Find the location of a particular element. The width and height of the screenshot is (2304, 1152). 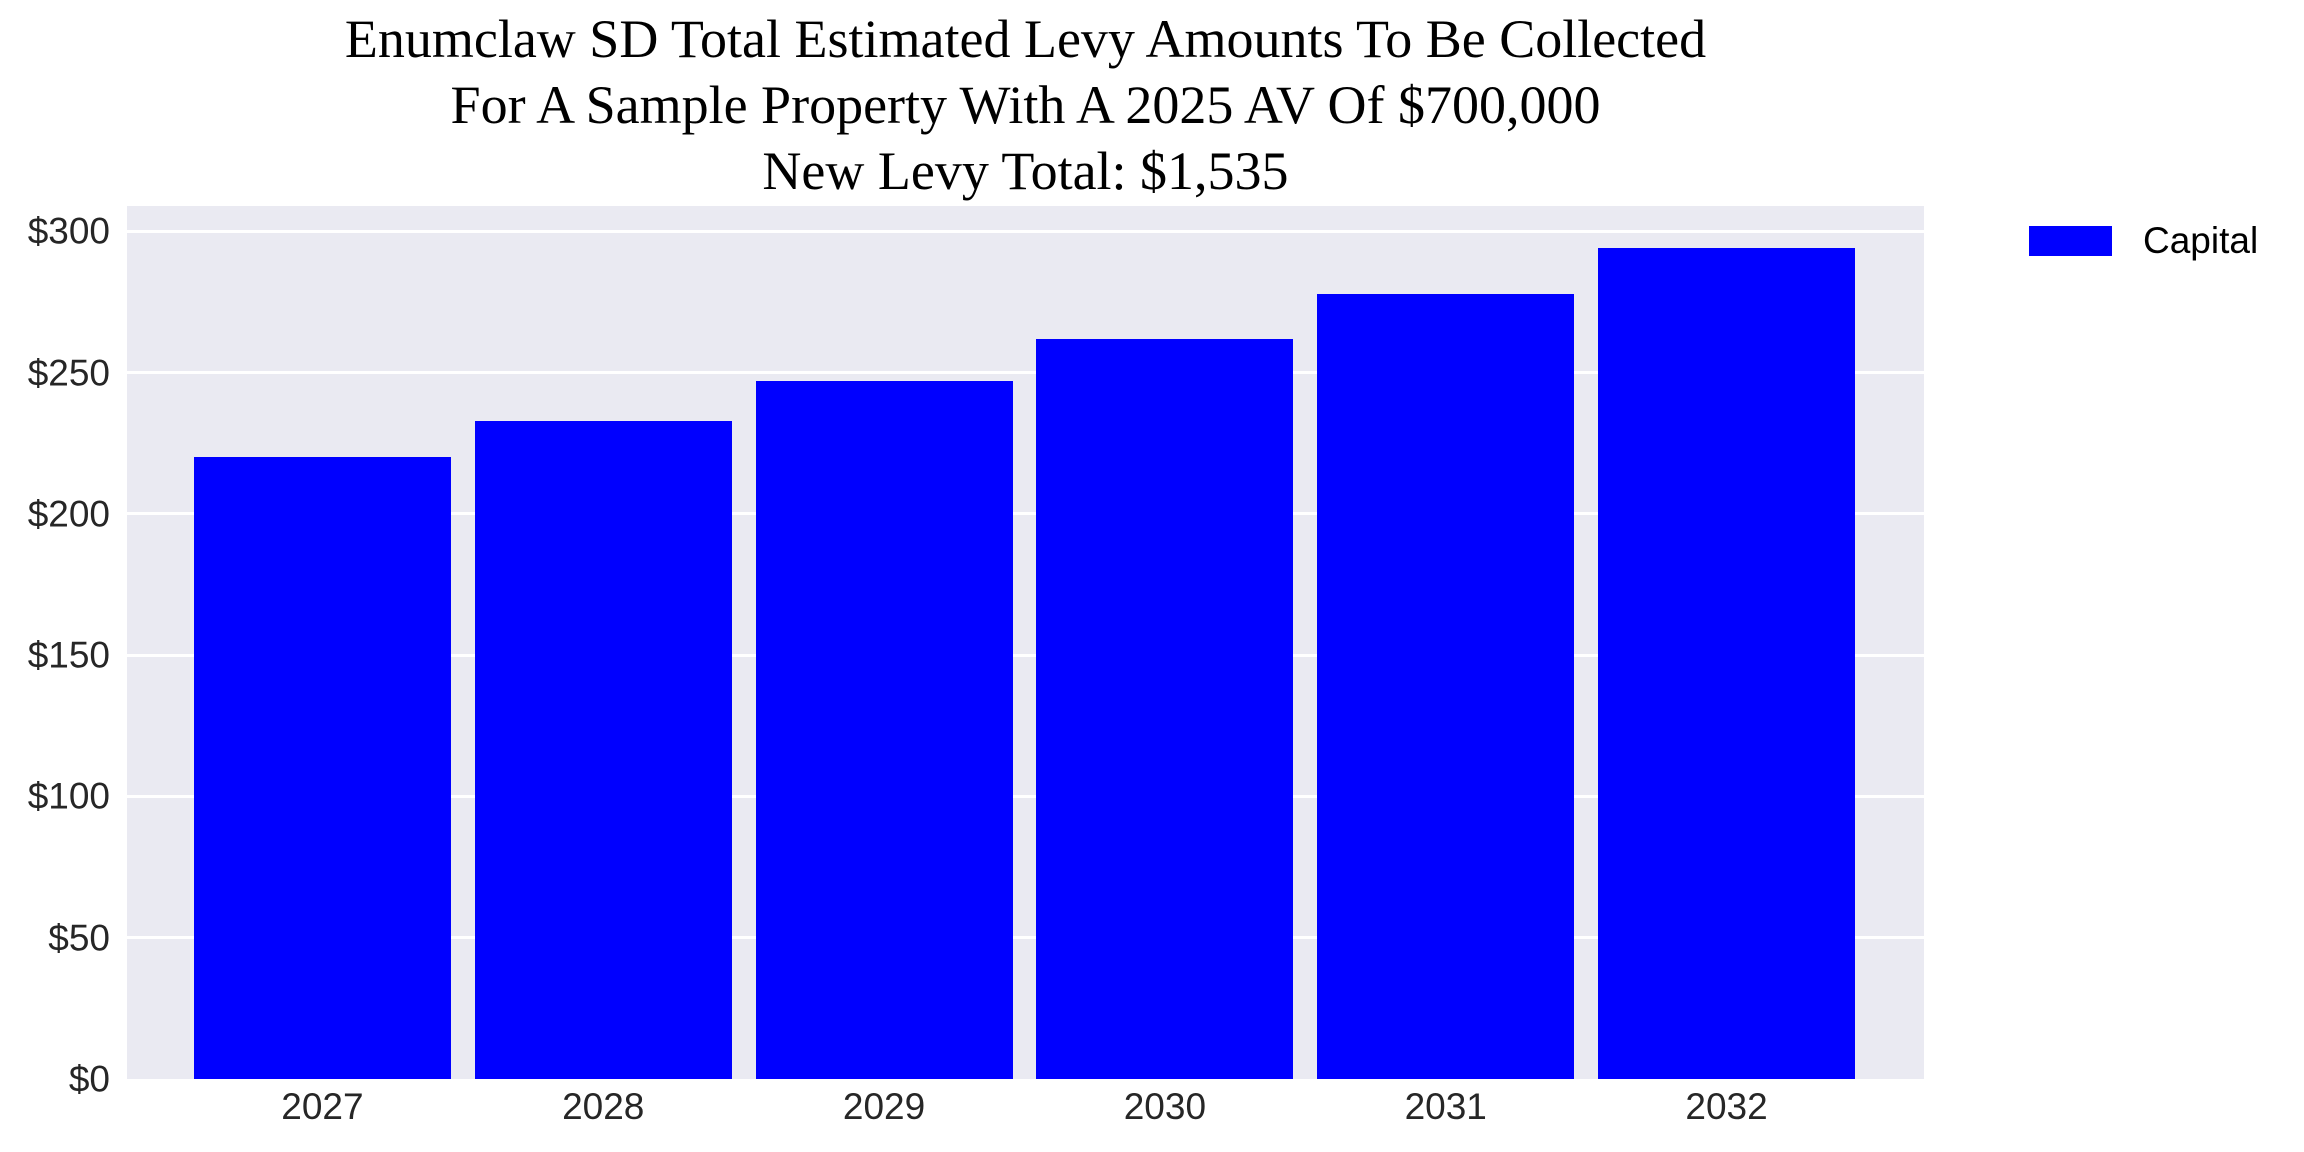

y-tick-label-200: $200 is located at coordinates (68, 514).